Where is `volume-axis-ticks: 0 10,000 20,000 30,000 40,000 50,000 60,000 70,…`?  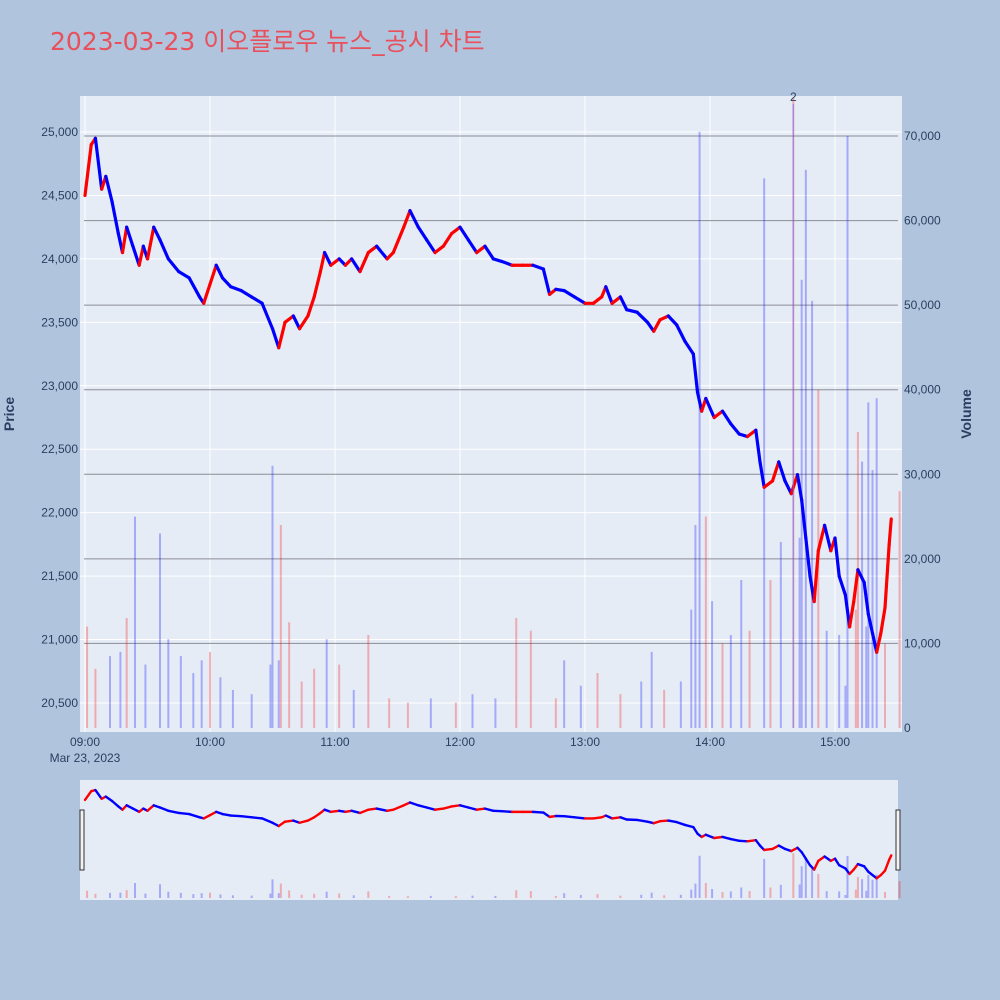 volume-axis-ticks: 0 10,000 20,000 30,000 40,000 50,000 60,000 70,… is located at coordinates (922, 432).